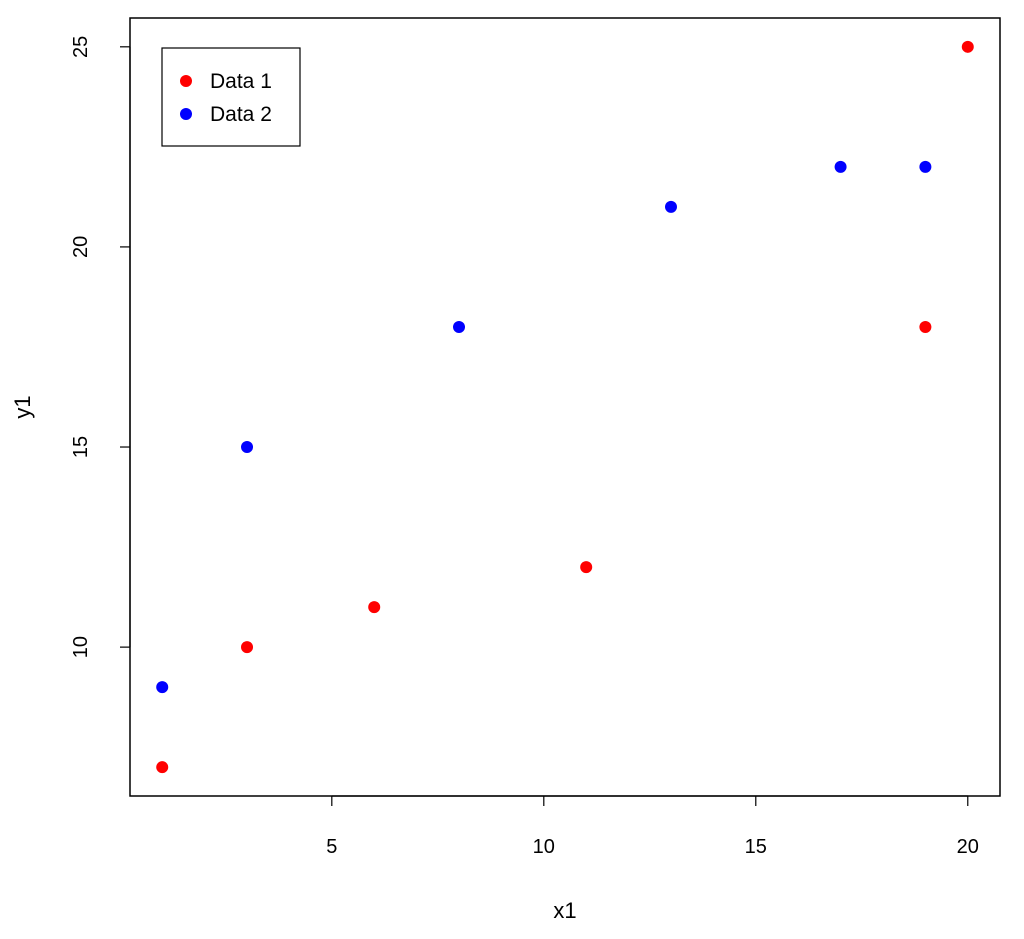  Describe the element at coordinates (81, 47) in the screenshot. I see `y-tick-label: 25` at that location.